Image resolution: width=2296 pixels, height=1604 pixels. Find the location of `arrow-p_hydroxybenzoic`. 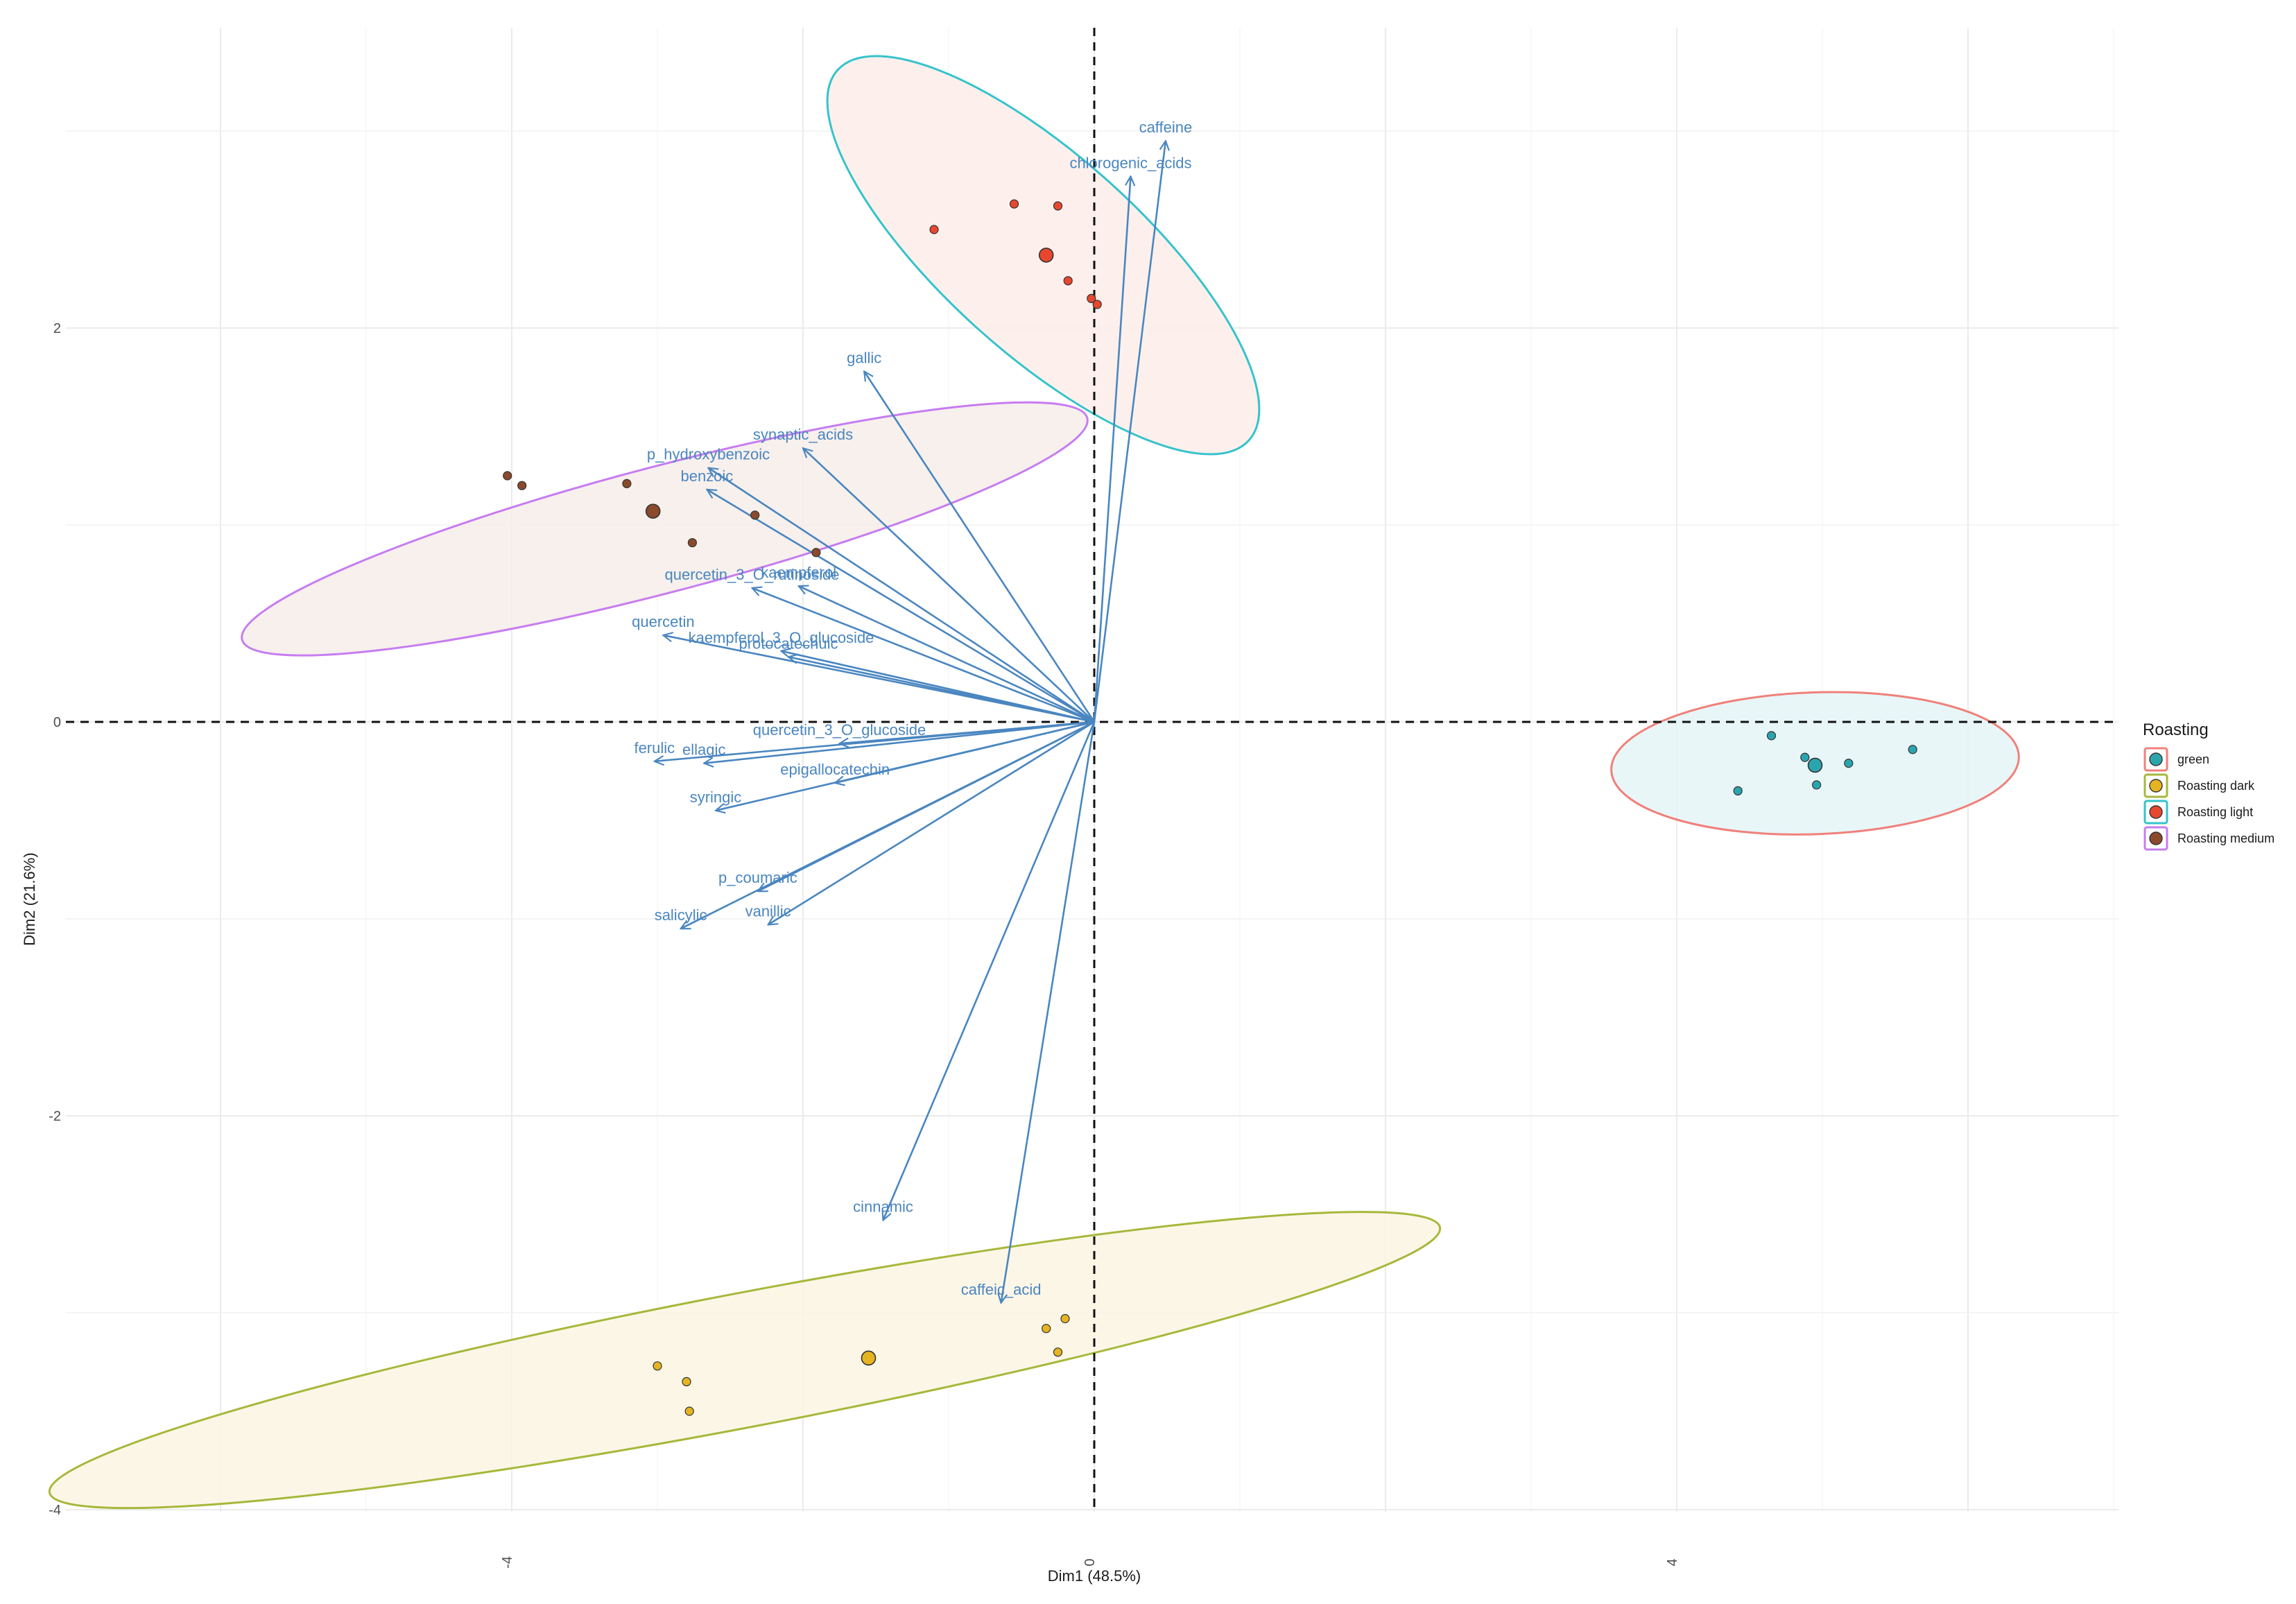

arrow-p_hydroxybenzoic is located at coordinates (902, 595).